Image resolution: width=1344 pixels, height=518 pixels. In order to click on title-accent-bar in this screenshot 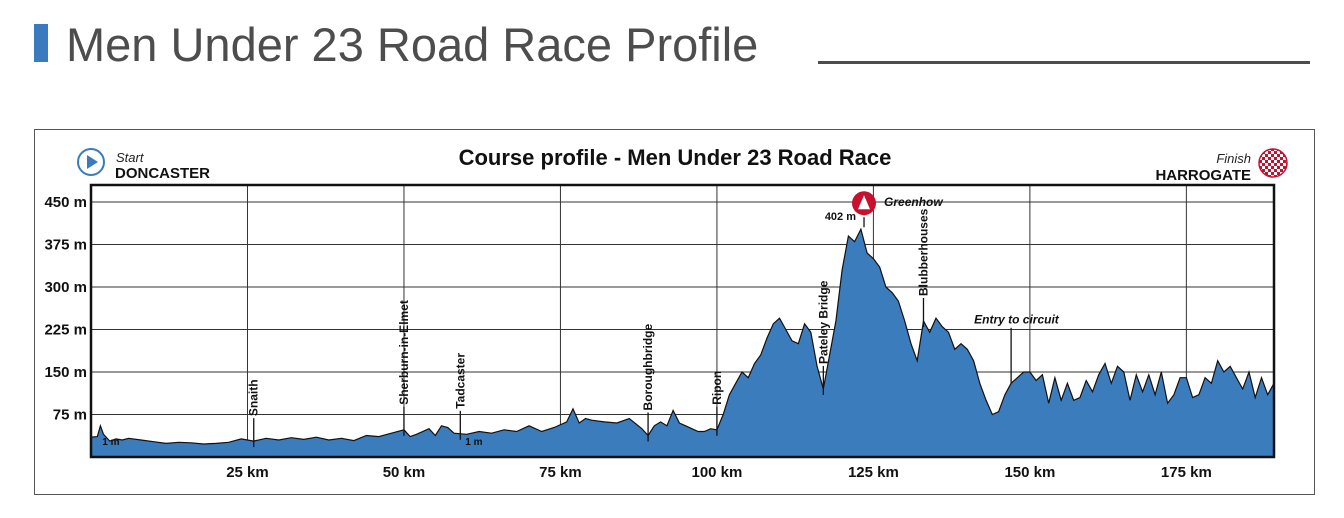, I will do `click(41, 43)`.